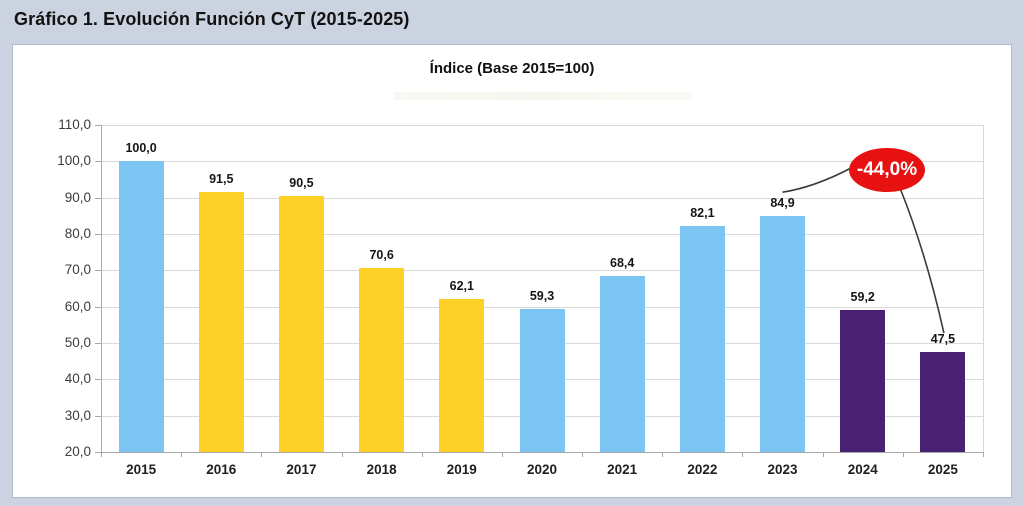  Describe the element at coordinates (702, 213) in the screenshot. I see `bar-value-label: 82,1` at that location.